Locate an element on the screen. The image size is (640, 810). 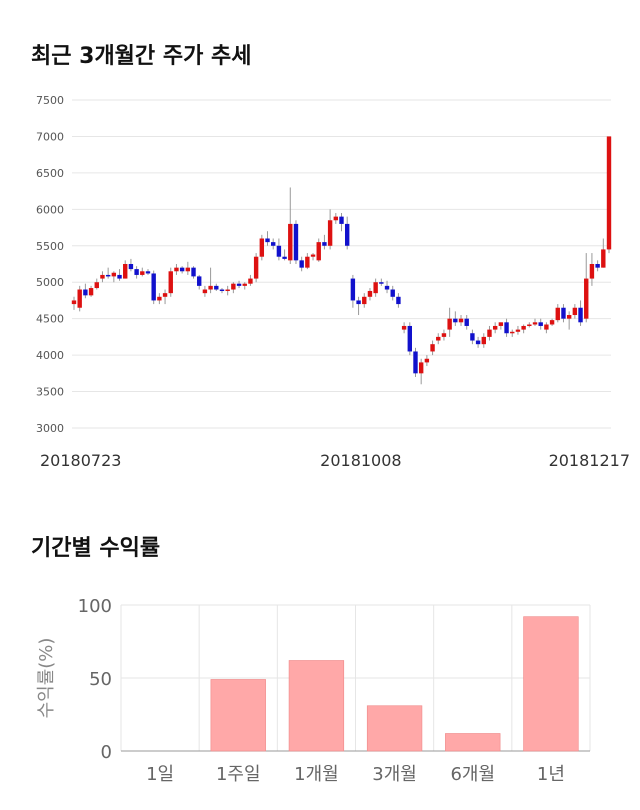
x-date-label: 20180723 is located at coordinates (80, 460).